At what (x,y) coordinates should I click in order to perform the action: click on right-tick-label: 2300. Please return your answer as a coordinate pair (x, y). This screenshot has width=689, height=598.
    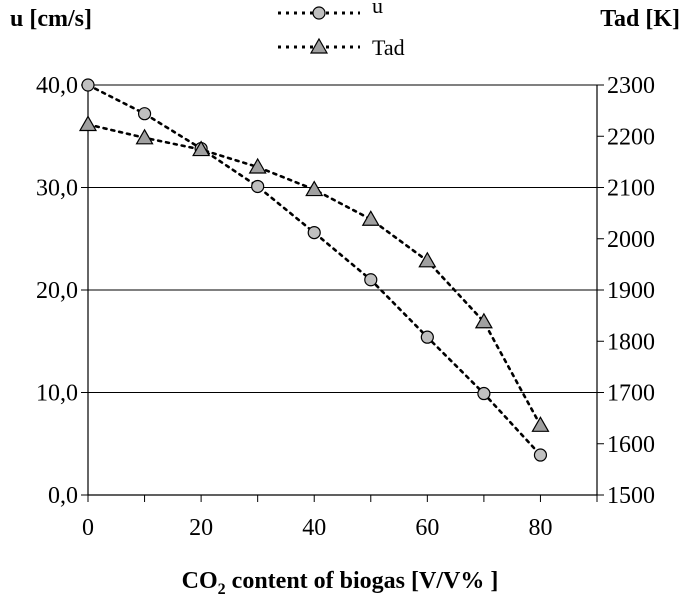
    Looking at the image, I should click on (631, 86).